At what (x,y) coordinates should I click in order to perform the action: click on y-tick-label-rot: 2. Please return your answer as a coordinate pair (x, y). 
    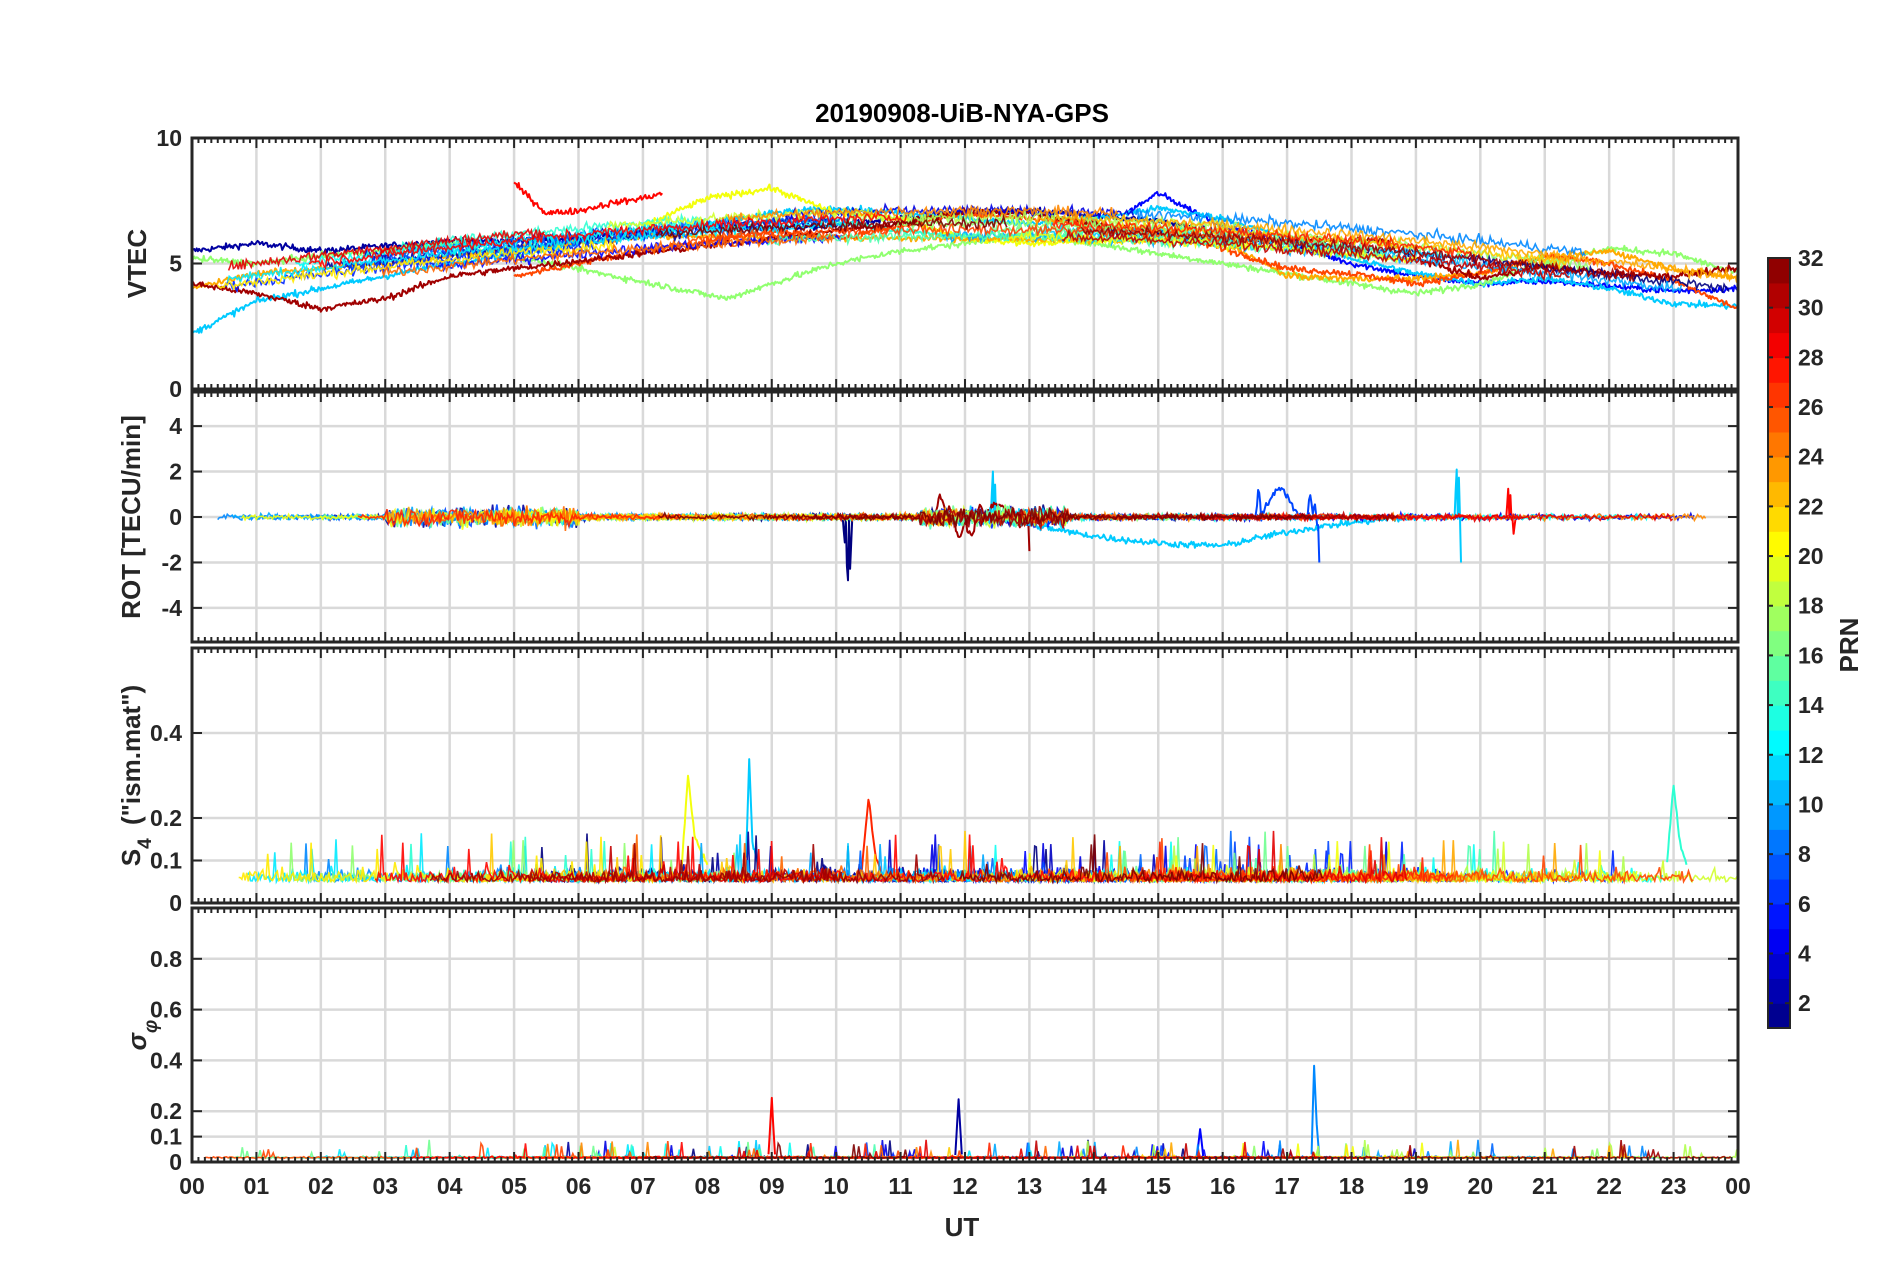
    Looking at the image, I should click on (175, 472).